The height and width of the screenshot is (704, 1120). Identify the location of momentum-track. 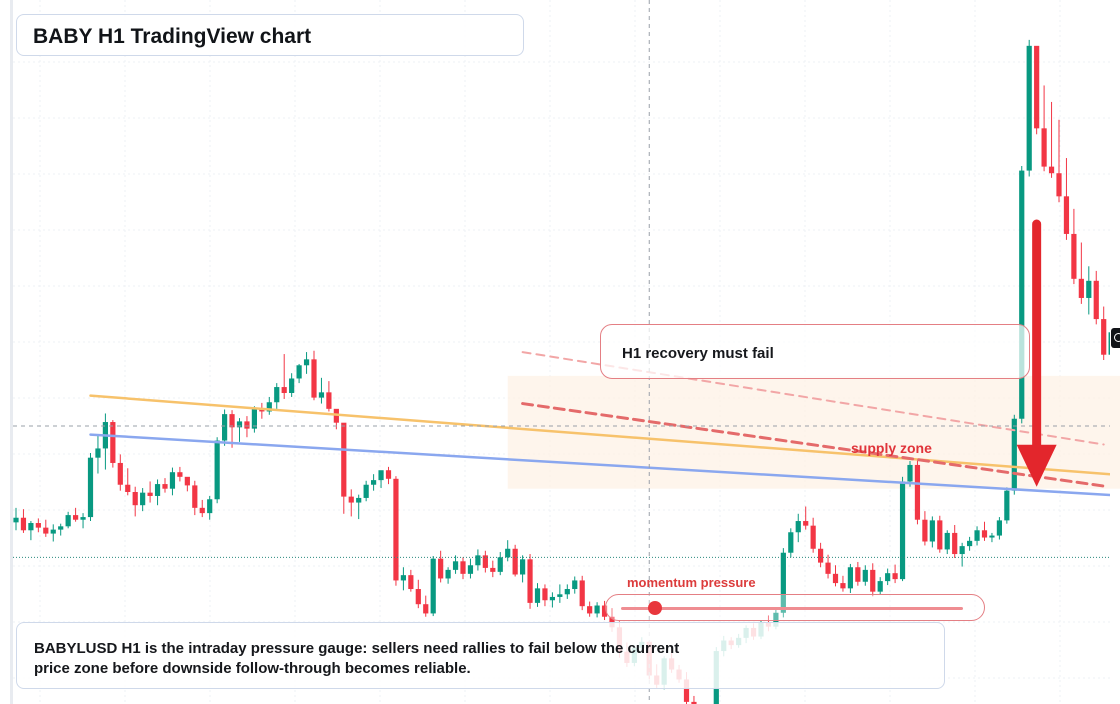
(792, 608).